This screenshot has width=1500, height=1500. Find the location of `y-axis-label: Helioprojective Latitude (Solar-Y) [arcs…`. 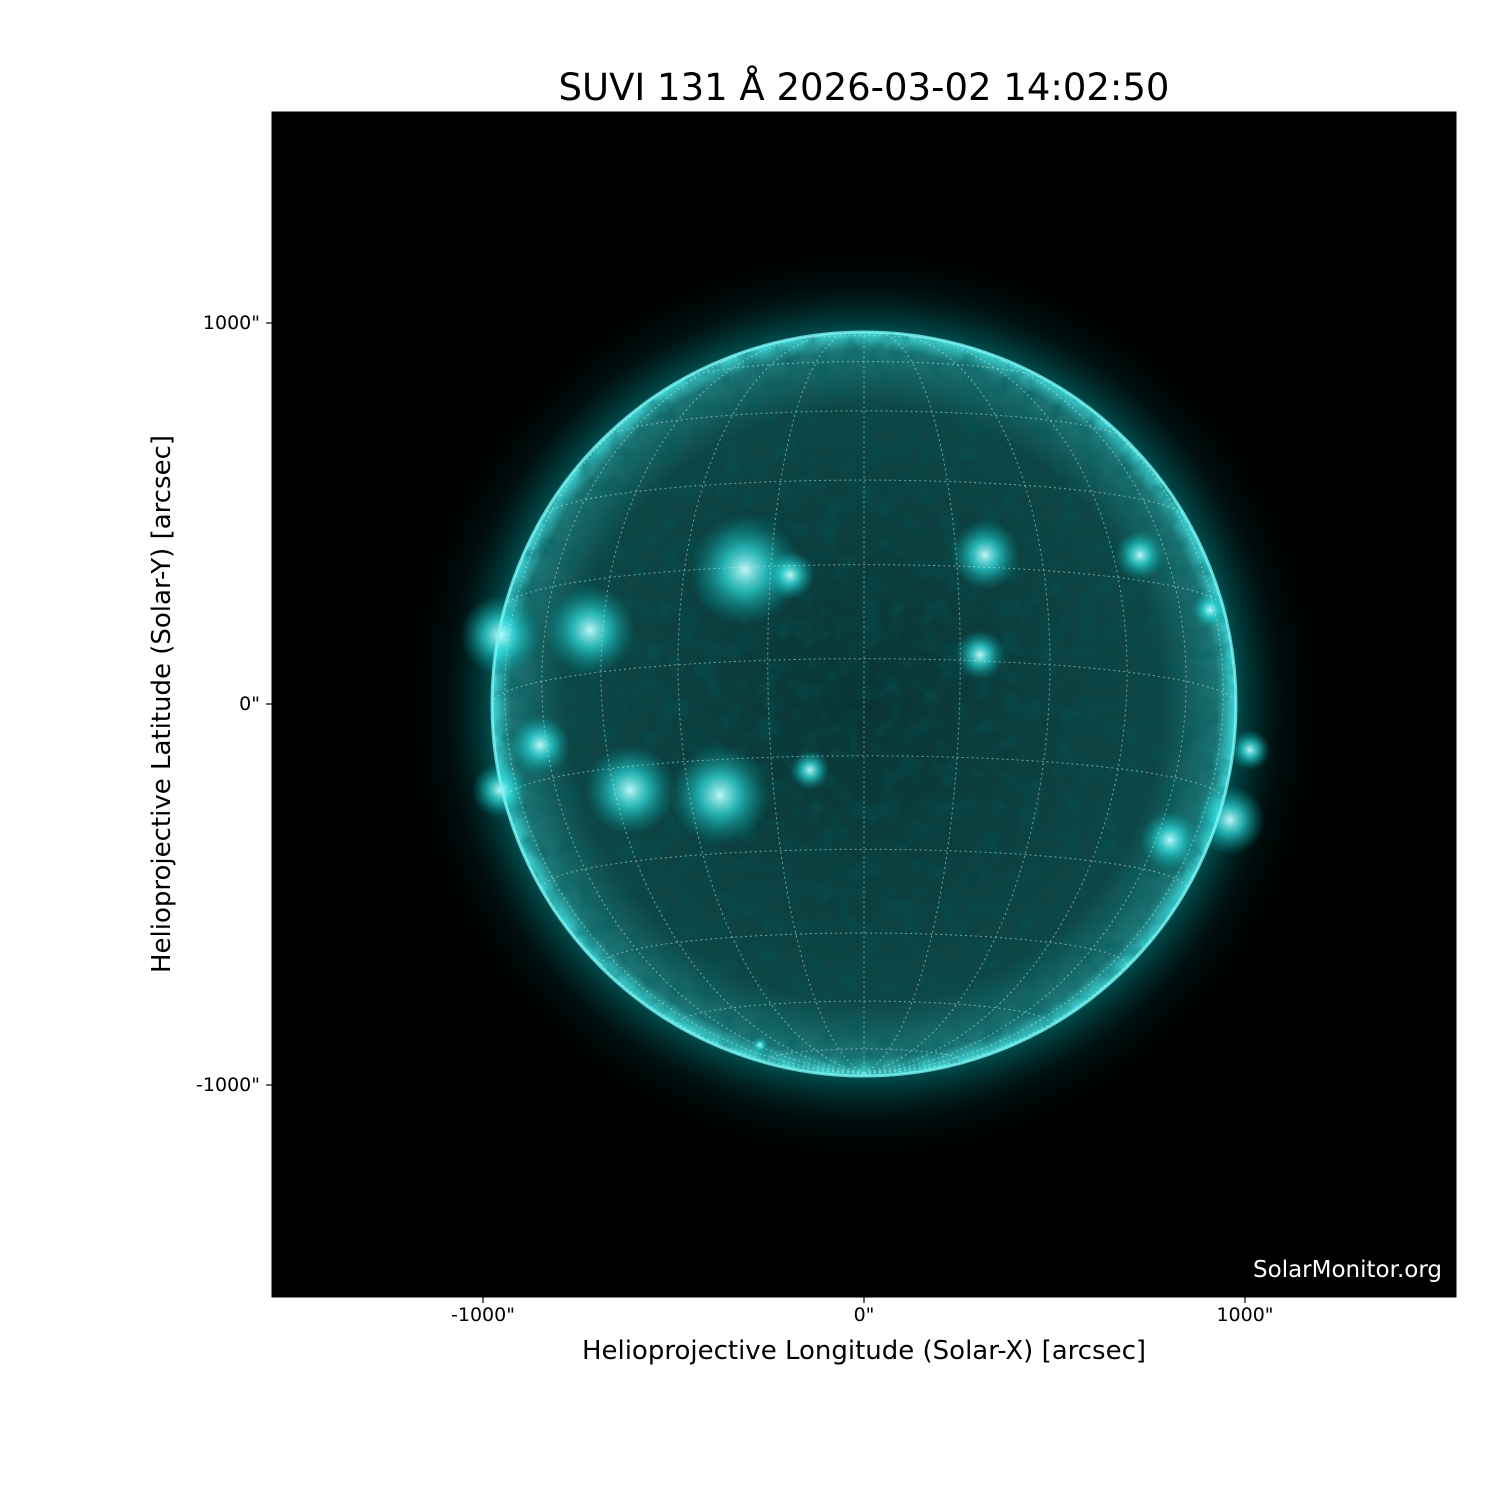

y-axis-label: Helioprojective Latitude (Solar-Y) [arcs… is located at coordinates (162, 704).